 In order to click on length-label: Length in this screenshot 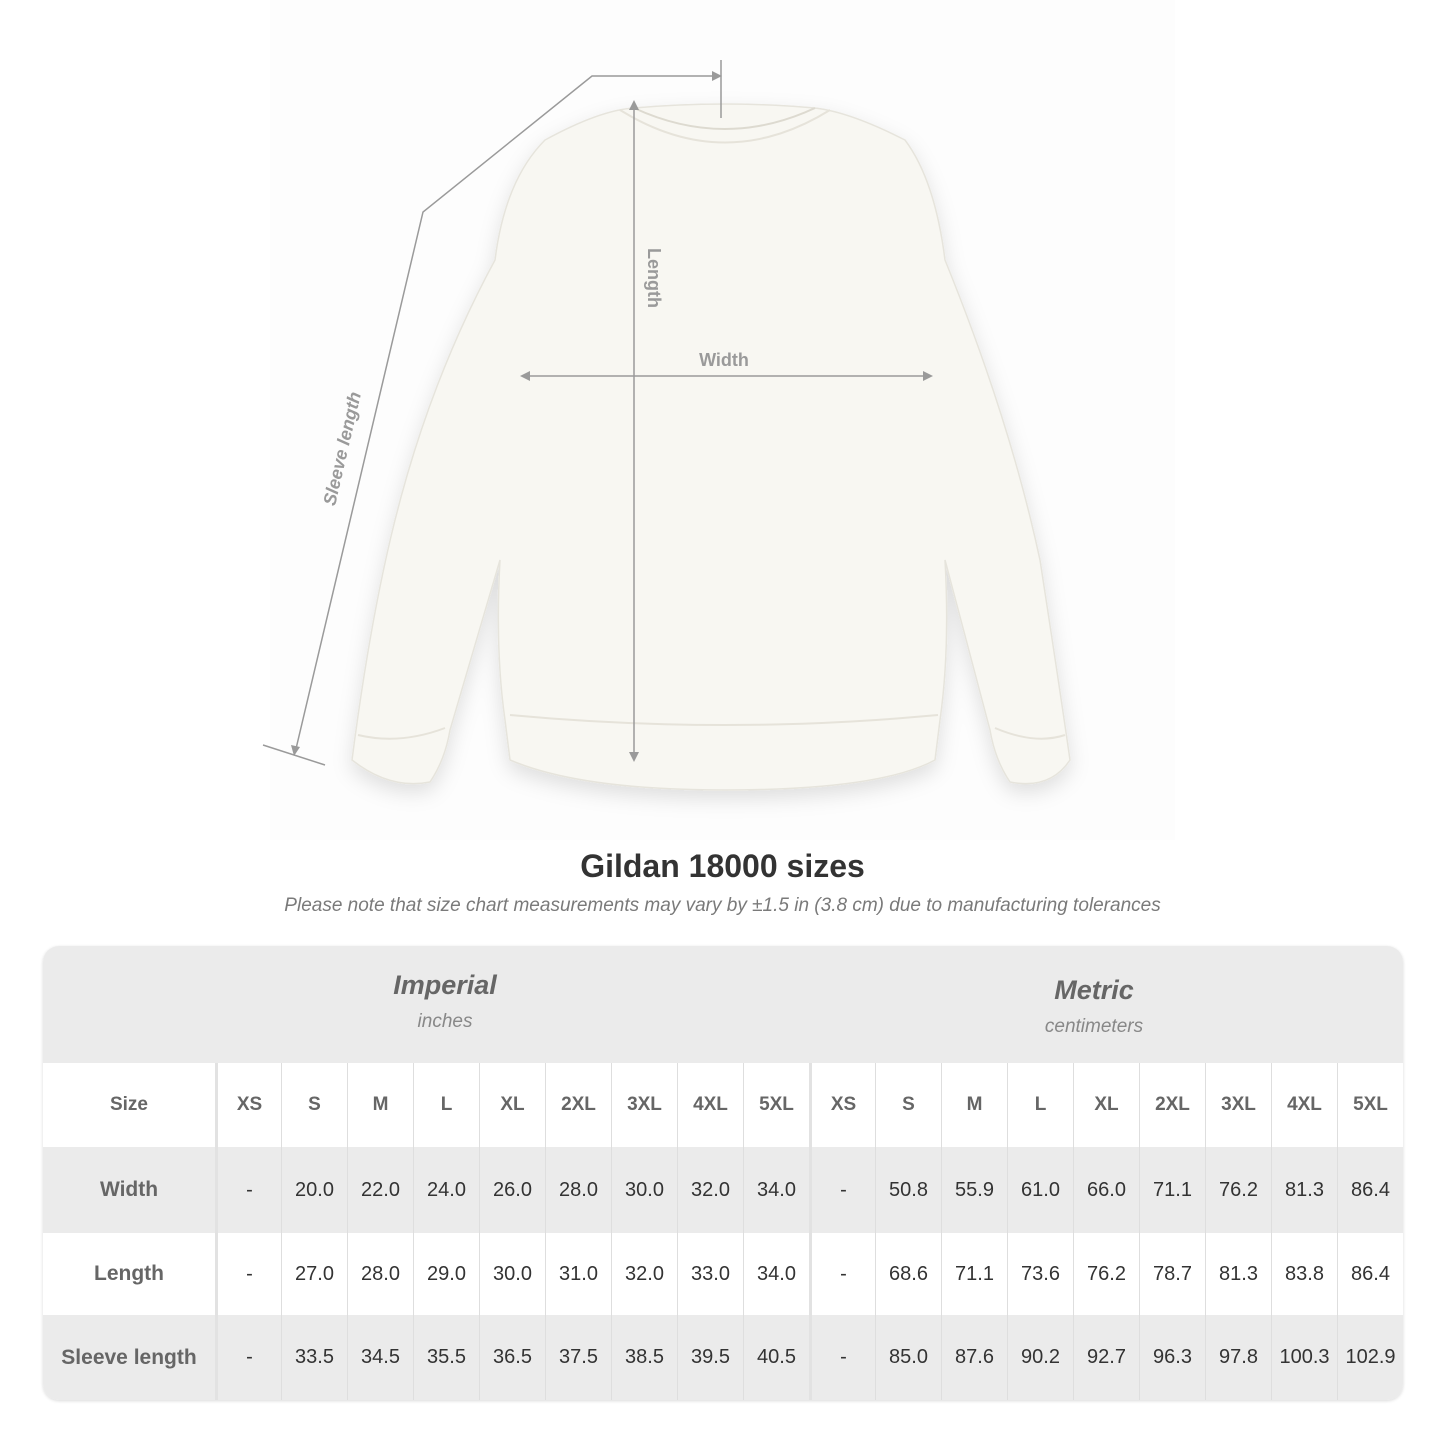, I will do `click(654, 278)`.